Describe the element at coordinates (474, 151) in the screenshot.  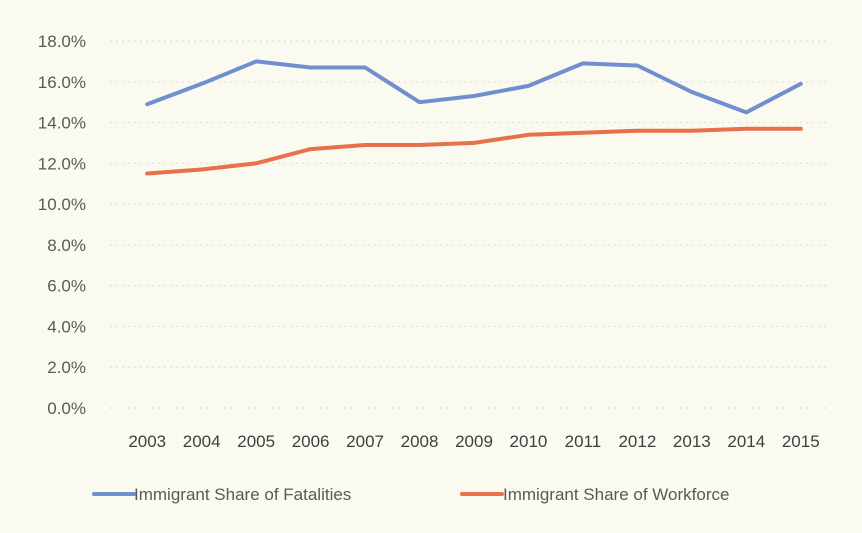
I see `series-line-workforce` at that location.